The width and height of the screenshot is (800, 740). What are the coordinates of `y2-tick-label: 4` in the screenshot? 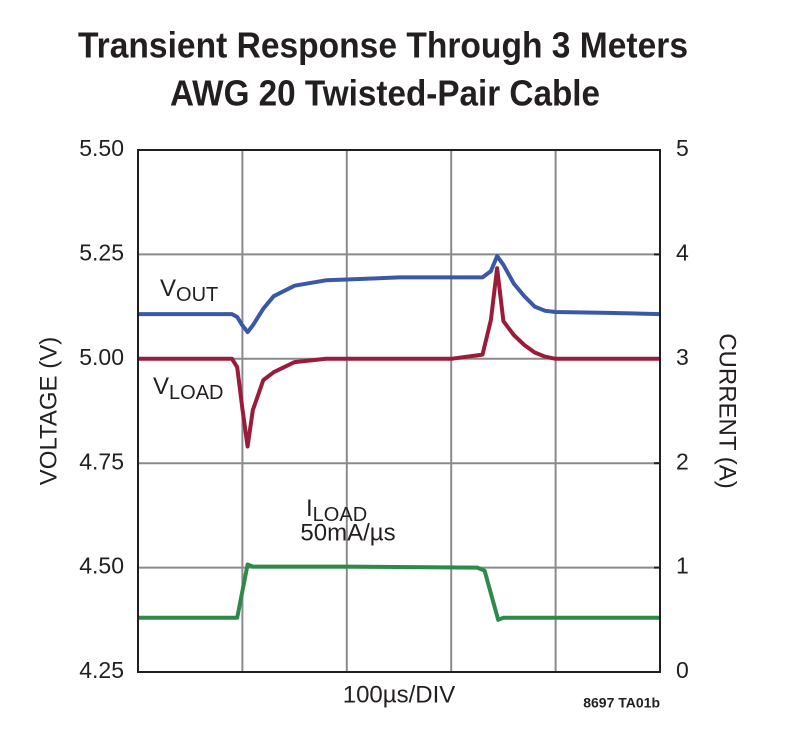 It's located at (682, 252).